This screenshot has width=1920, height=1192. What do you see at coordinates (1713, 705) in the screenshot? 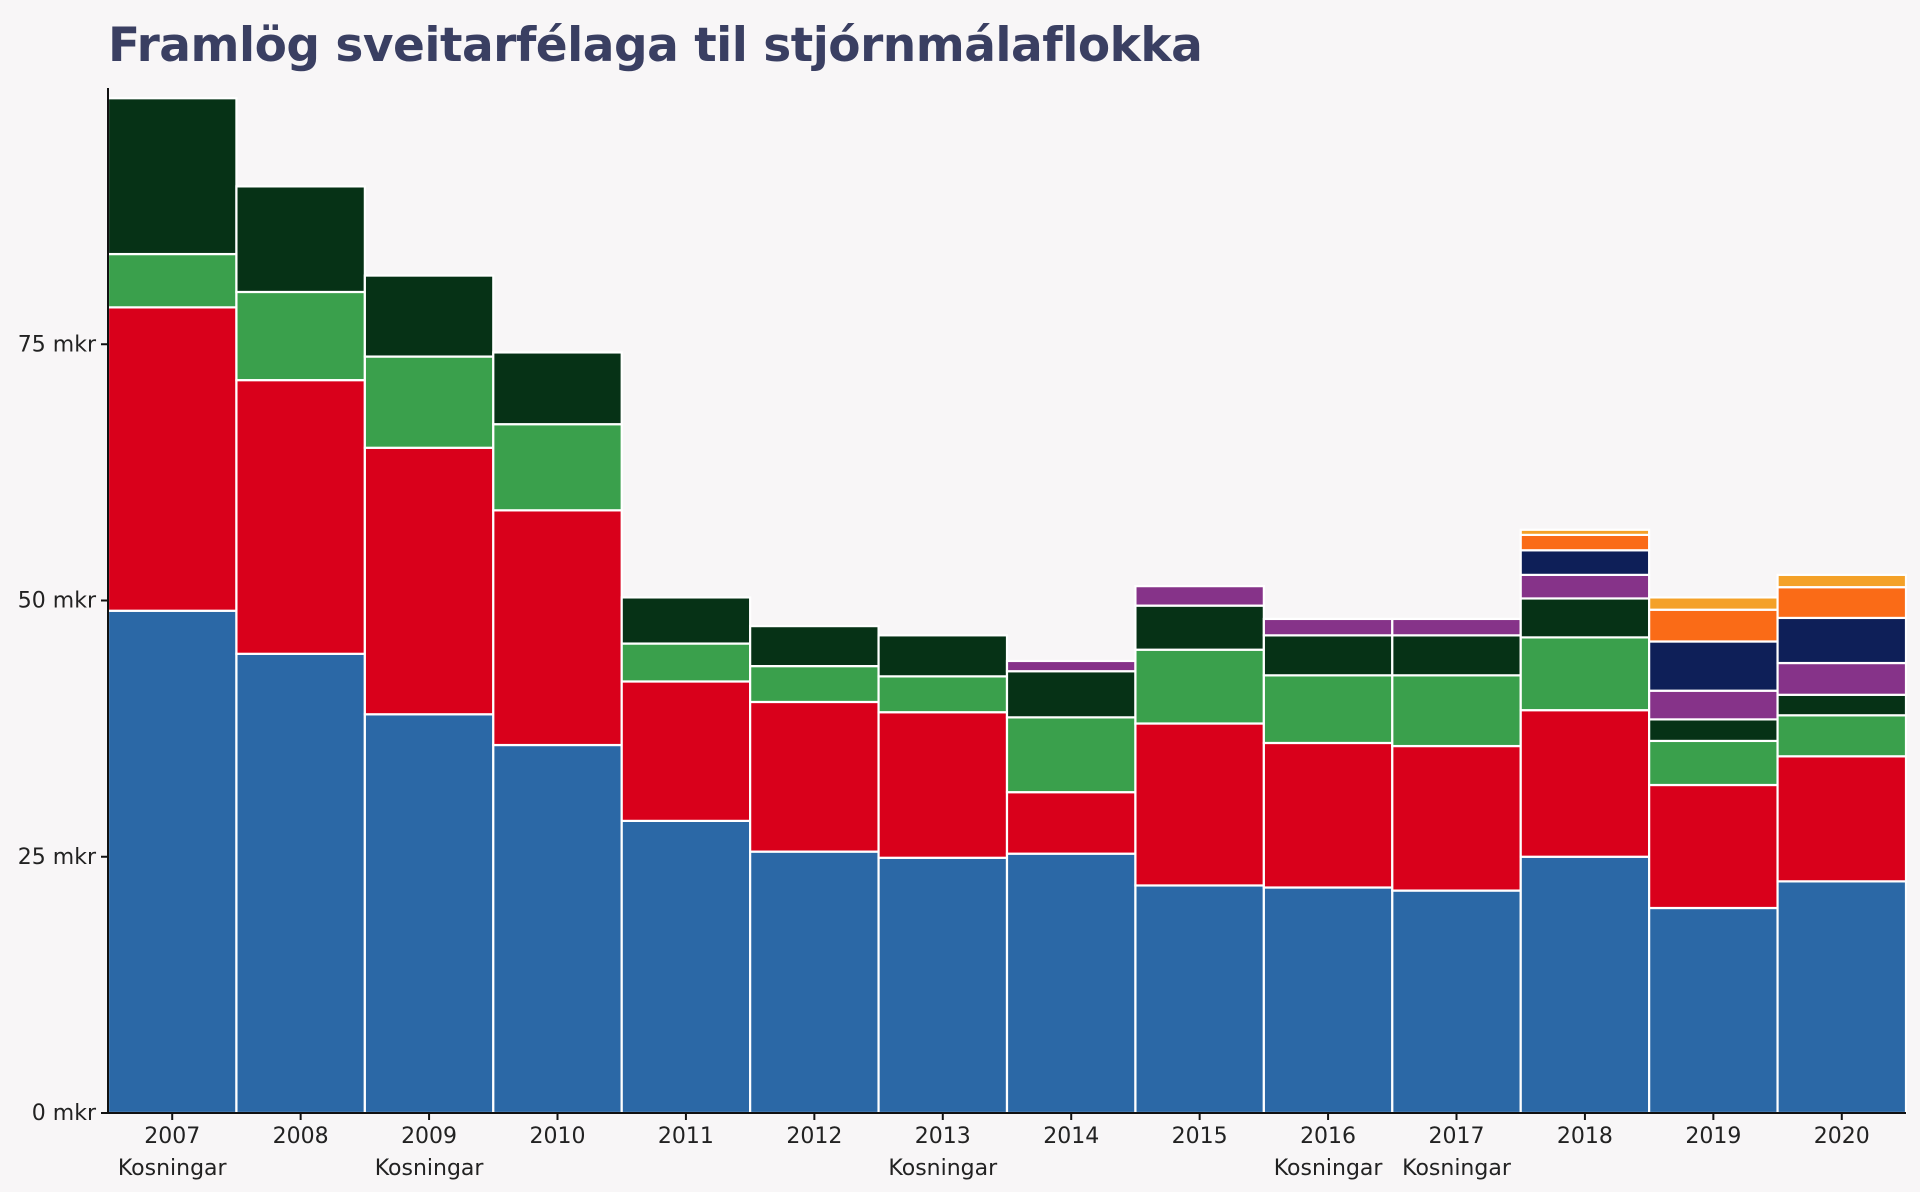
I see `bar-segment-2019-s5` at bounding box center [1713, 705].